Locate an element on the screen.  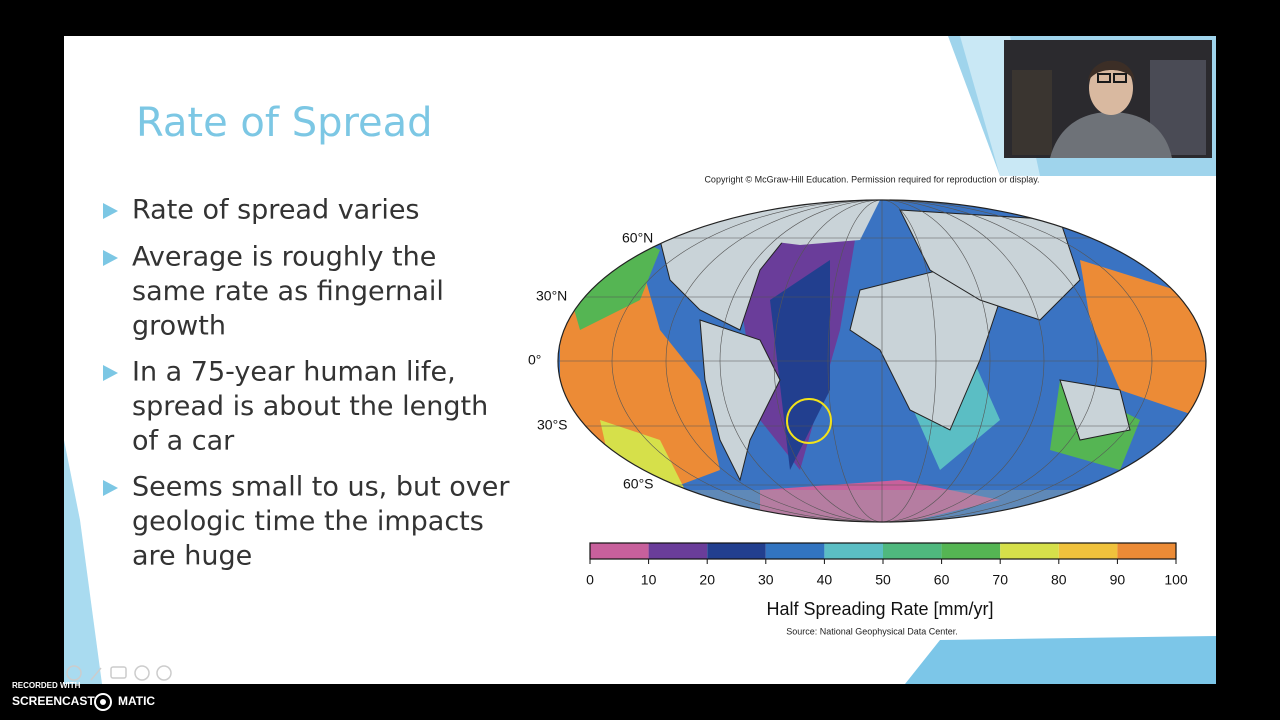
bullet-text: of a car is located at coordinates (183, 441).